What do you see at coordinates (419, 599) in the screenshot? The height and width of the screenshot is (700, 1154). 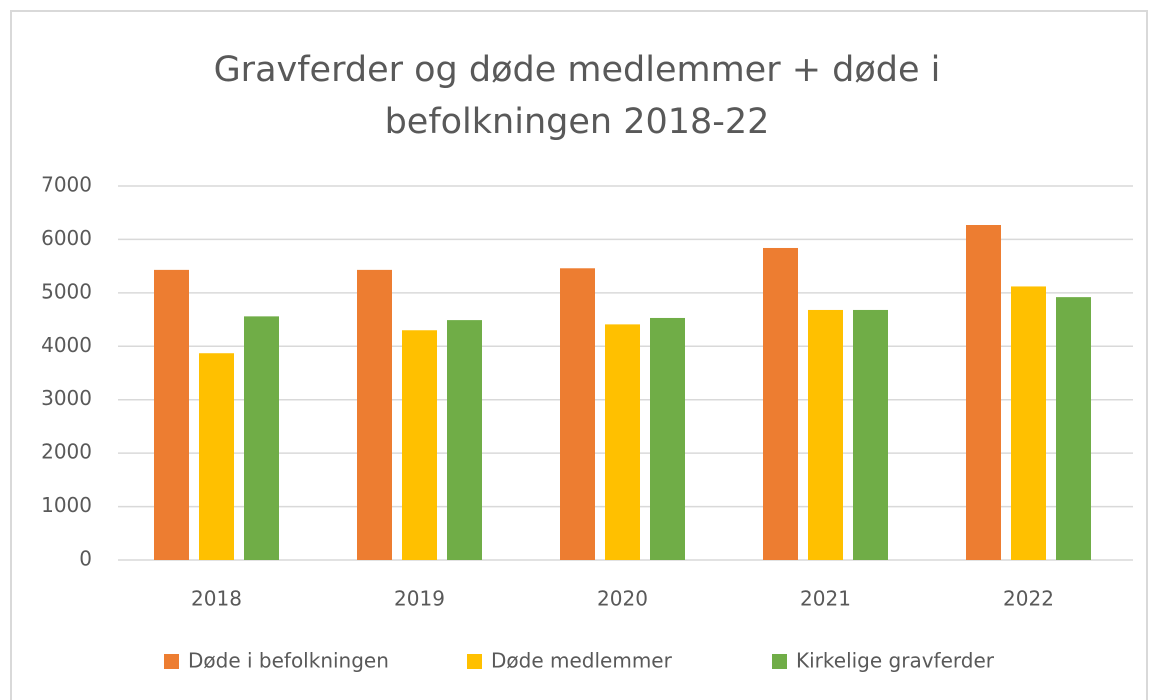 I see `x-tick-label: 2019` at bounding box center [419, 599].